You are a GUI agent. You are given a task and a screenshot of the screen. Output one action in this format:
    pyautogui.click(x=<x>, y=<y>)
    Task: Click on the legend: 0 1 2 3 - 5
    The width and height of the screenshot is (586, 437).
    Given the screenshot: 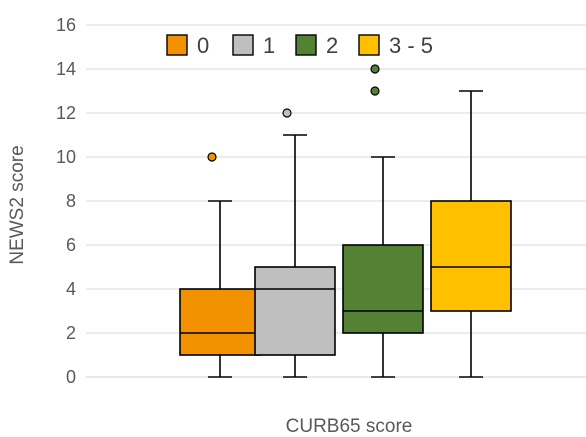 What is the action you would take?
    pyautogui.click(x=299, y=45)
    